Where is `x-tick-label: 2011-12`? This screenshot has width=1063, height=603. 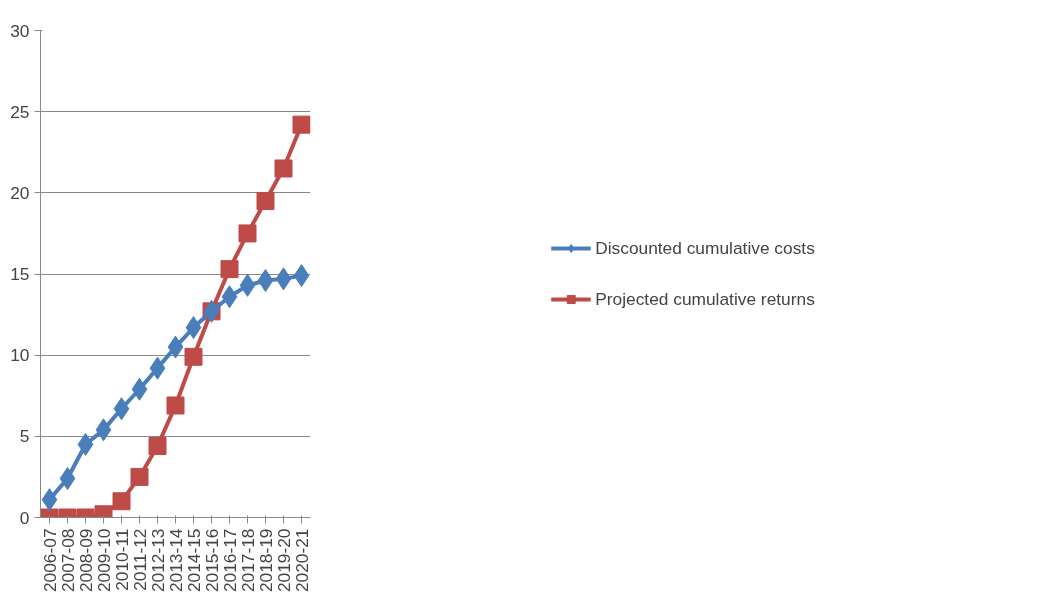 x-tick-label: 2011-12 is located at coordinates (139, 559).